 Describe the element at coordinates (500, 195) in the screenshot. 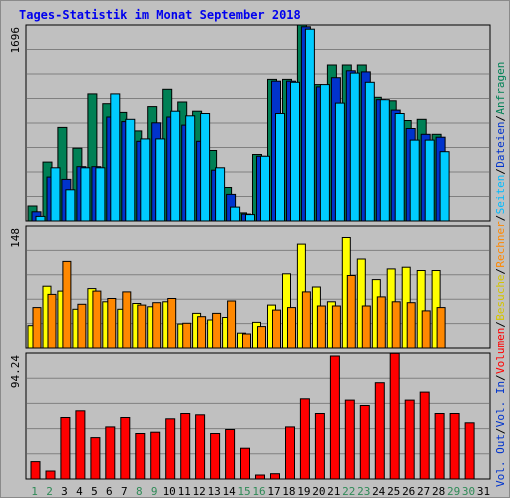

I see `legend-top-seiten: Seiten` at that location.